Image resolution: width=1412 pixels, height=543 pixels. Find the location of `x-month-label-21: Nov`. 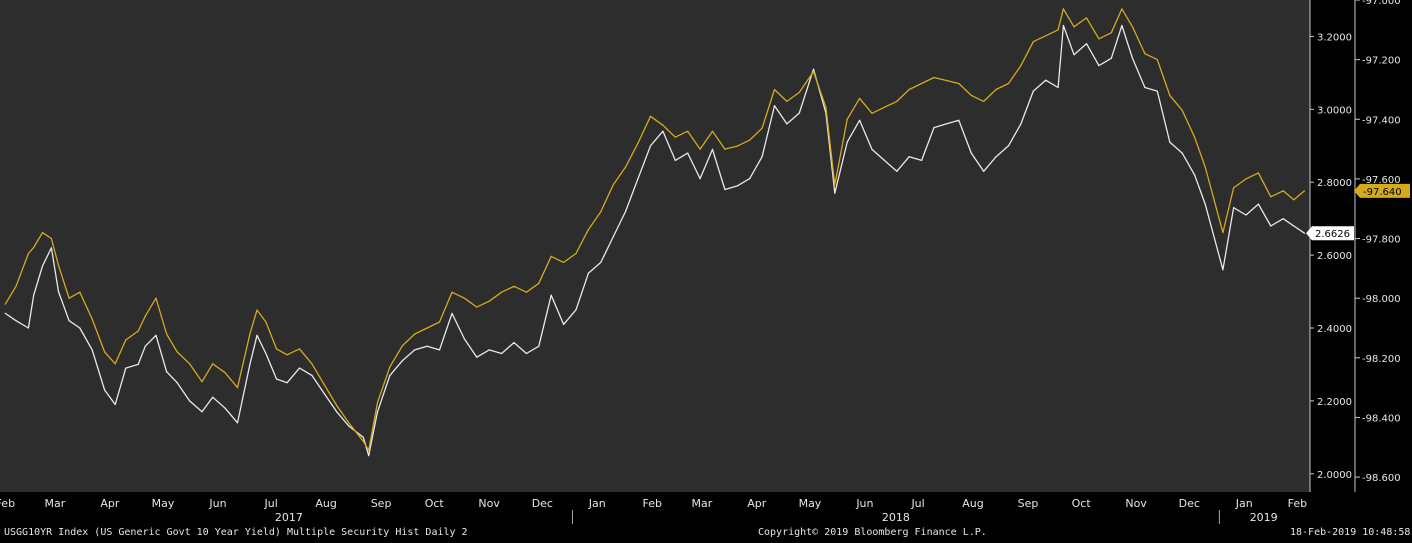

x-month-label-21: Nov is located at coordinates (1136, 503).